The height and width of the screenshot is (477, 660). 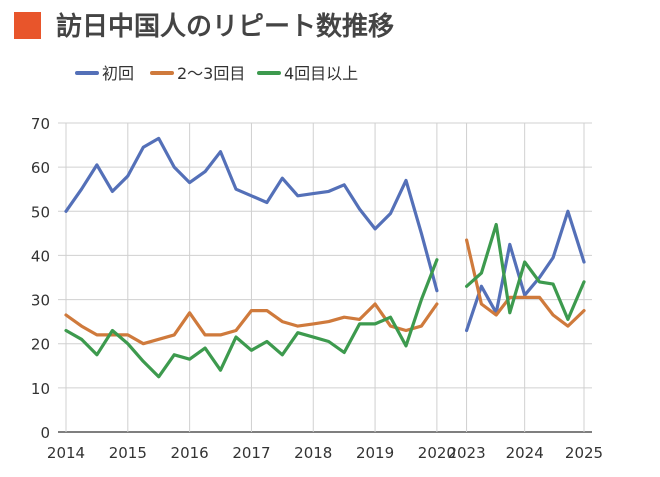 I want to click on legend-label-first-visit: 初回, so click(x=118, y=73).